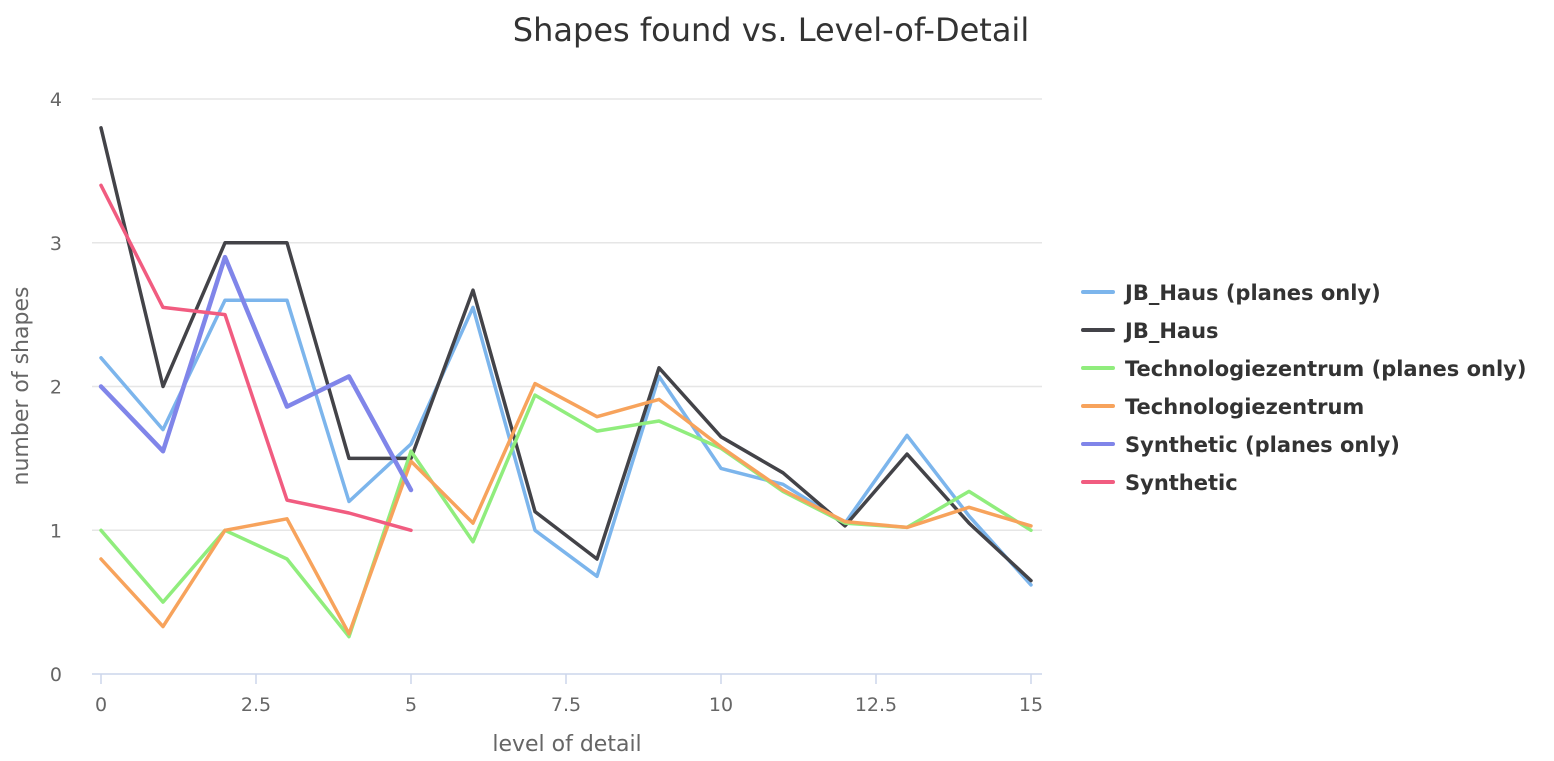  What do you see at coordinates (56, 388) in the screenshot?
I see `y-tick-label: 2` at bounding box center [56, 388].